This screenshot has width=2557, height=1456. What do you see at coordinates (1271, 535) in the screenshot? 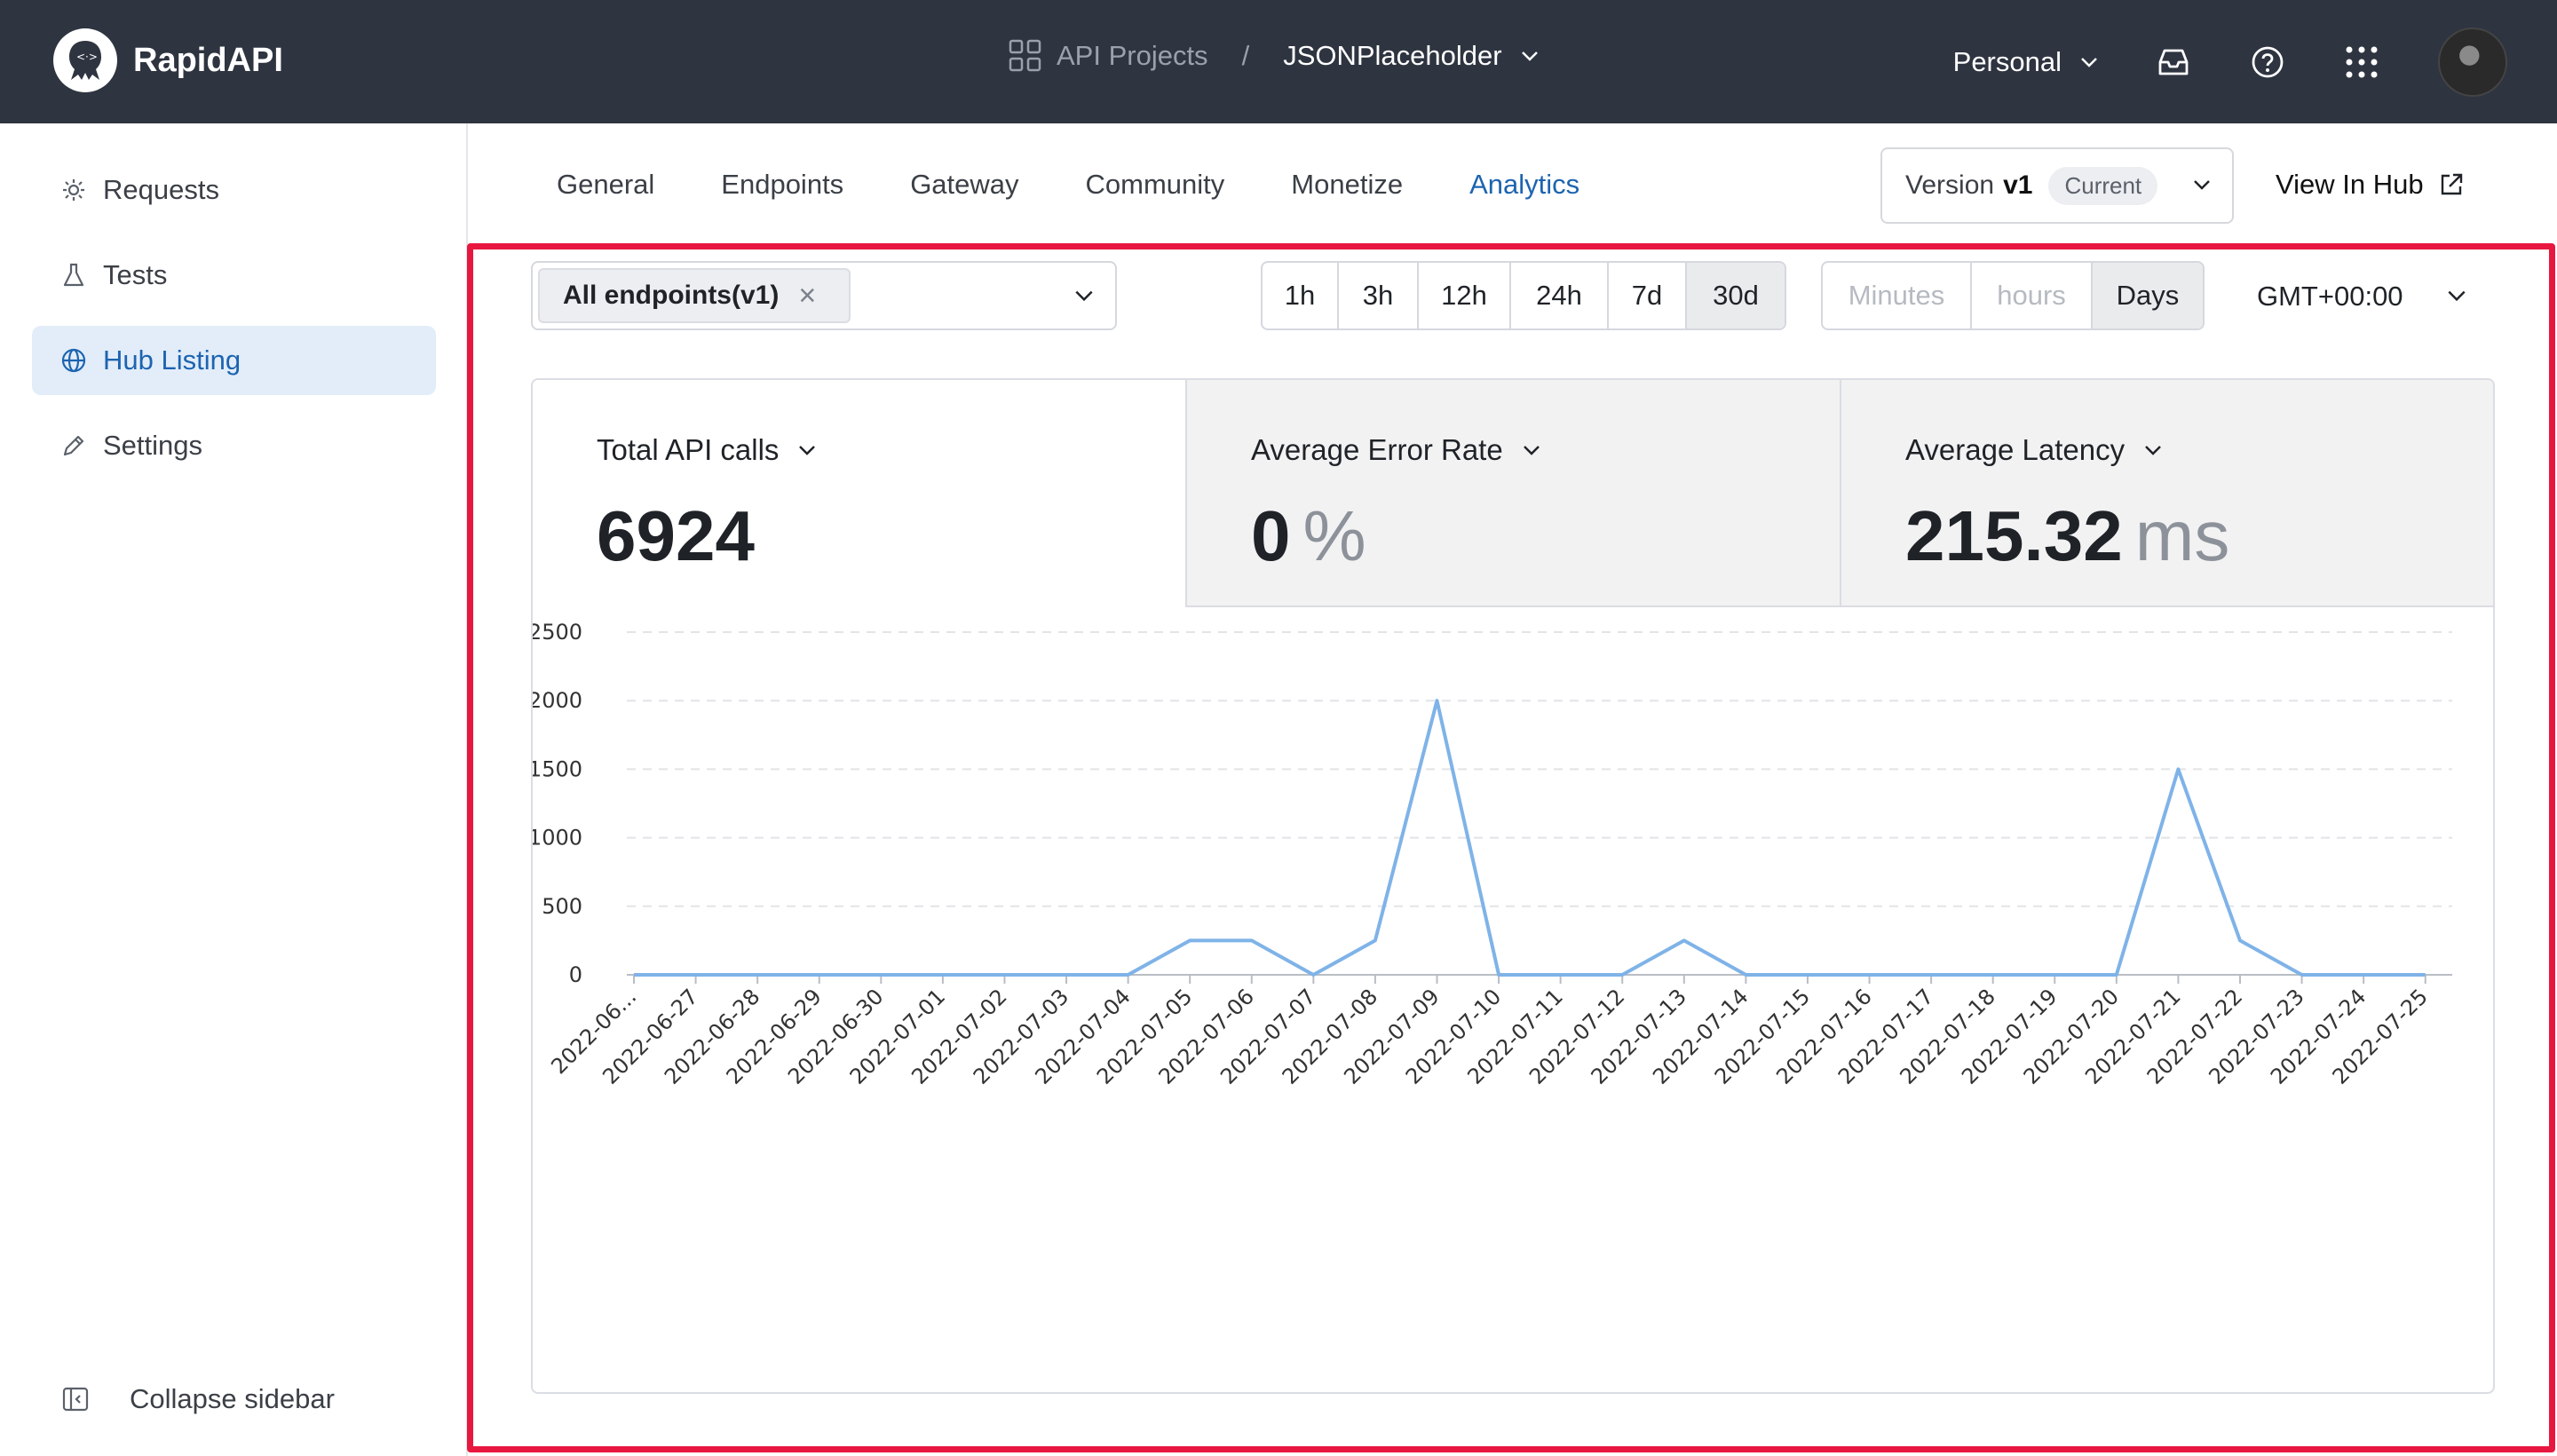
I see `stat-value-number: 0` at bounding box center [1271, 535].